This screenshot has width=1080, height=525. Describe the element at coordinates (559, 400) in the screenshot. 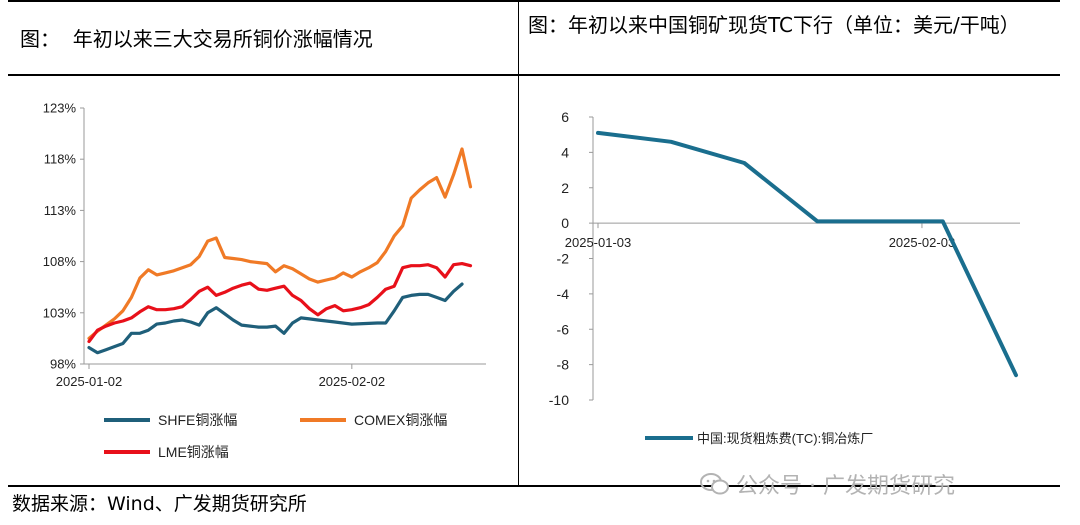

I see `right-y-tick-label: -10` at that location.